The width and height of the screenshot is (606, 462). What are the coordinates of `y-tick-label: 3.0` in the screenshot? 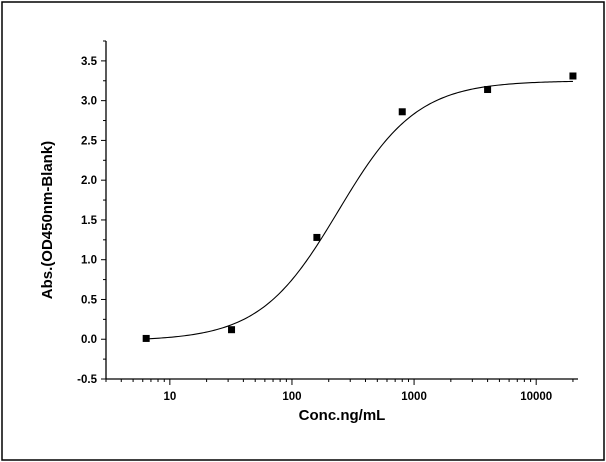 It's located at (89, 102).